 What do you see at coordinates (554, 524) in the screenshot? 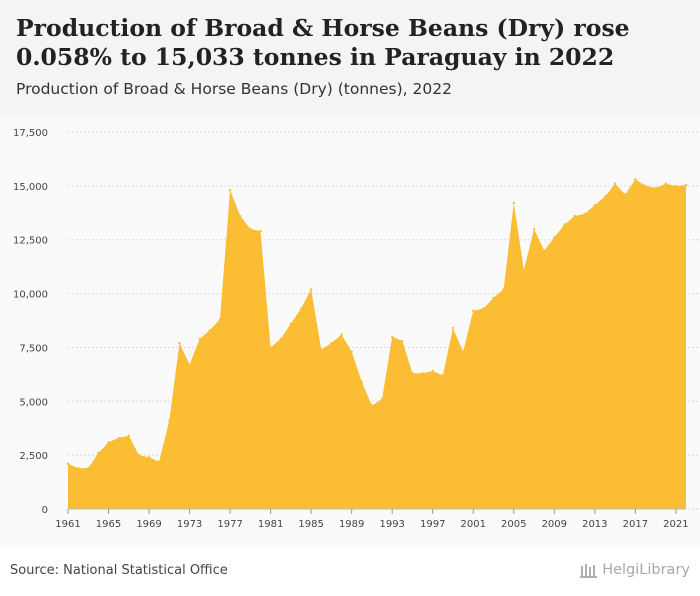
I see `x-tick-label: 2009` at bounding box center [554, 524].